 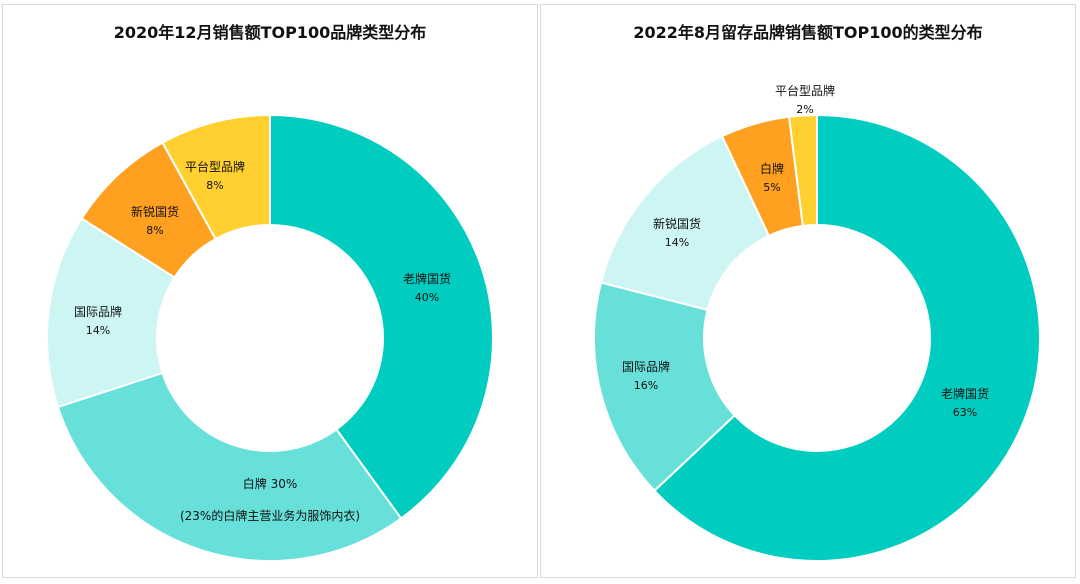 I want to click on chart-title: 2022年8月留存品牌销售额TOP100的类型分布, so click(x=808, y=32).